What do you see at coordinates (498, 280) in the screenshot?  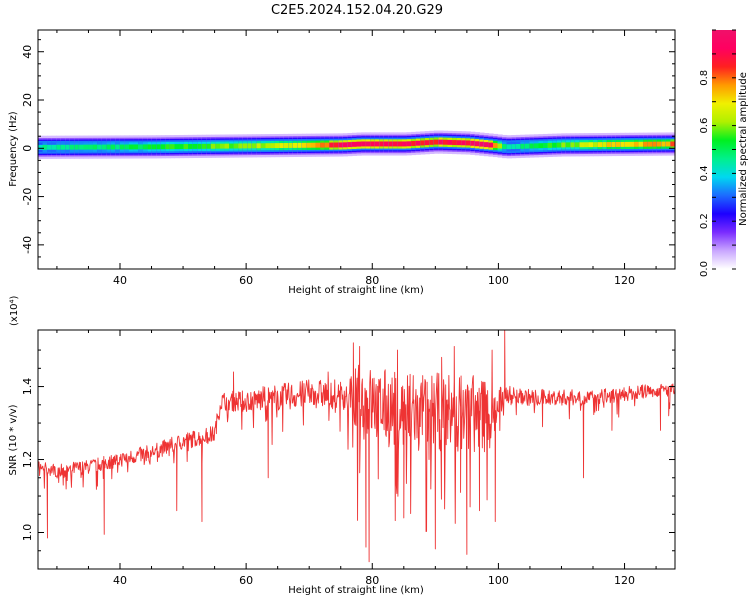 I see `x-tick-label: 100` at bounding box center [498, 280].